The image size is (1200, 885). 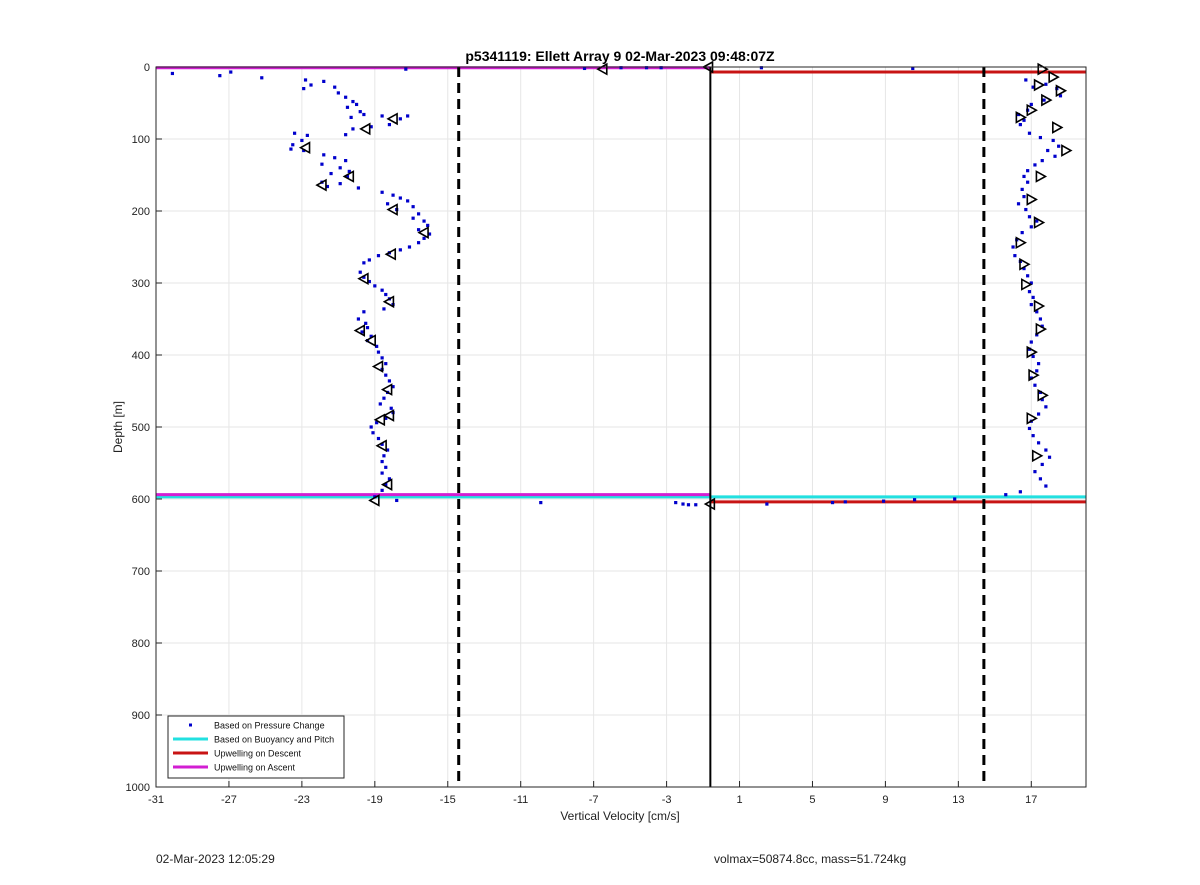 I want to click on y-tick-label: 600, so click(x=141, y=500).